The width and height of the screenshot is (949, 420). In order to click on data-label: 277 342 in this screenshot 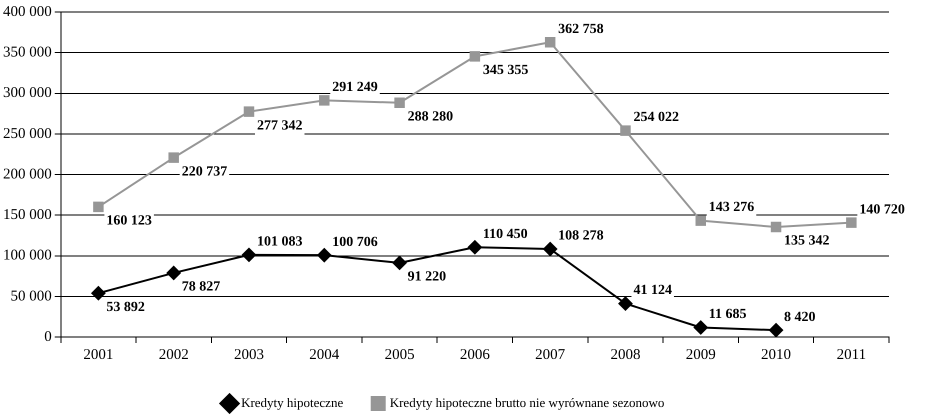, I will do `click(279, 126)`.